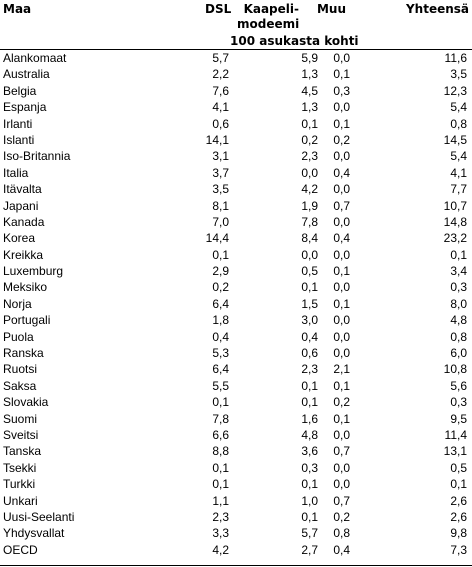 The image size is (472, 567). I want to click on cell-total: 9,5, so click(458, 418).